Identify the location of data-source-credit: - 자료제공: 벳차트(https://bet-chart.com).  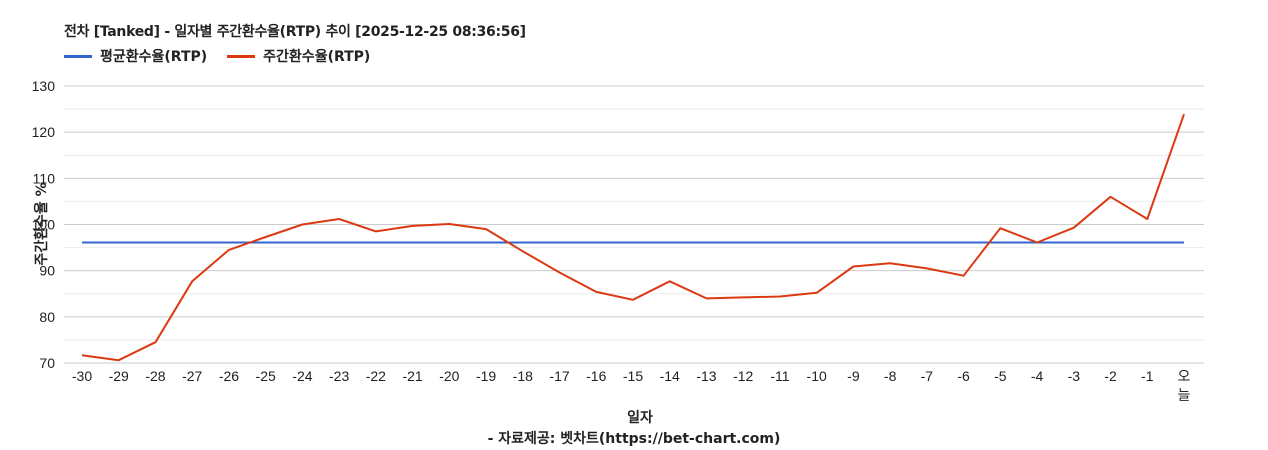
(634, 439).